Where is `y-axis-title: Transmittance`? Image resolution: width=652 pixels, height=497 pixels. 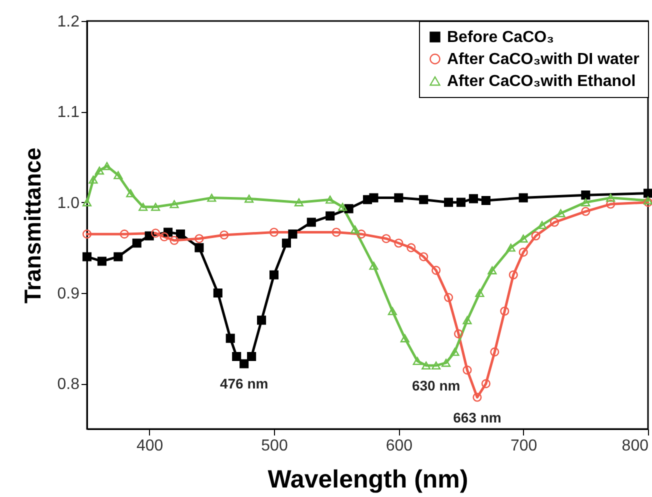 y-axis-title: Transmittance is located at coordinates (32, 226).